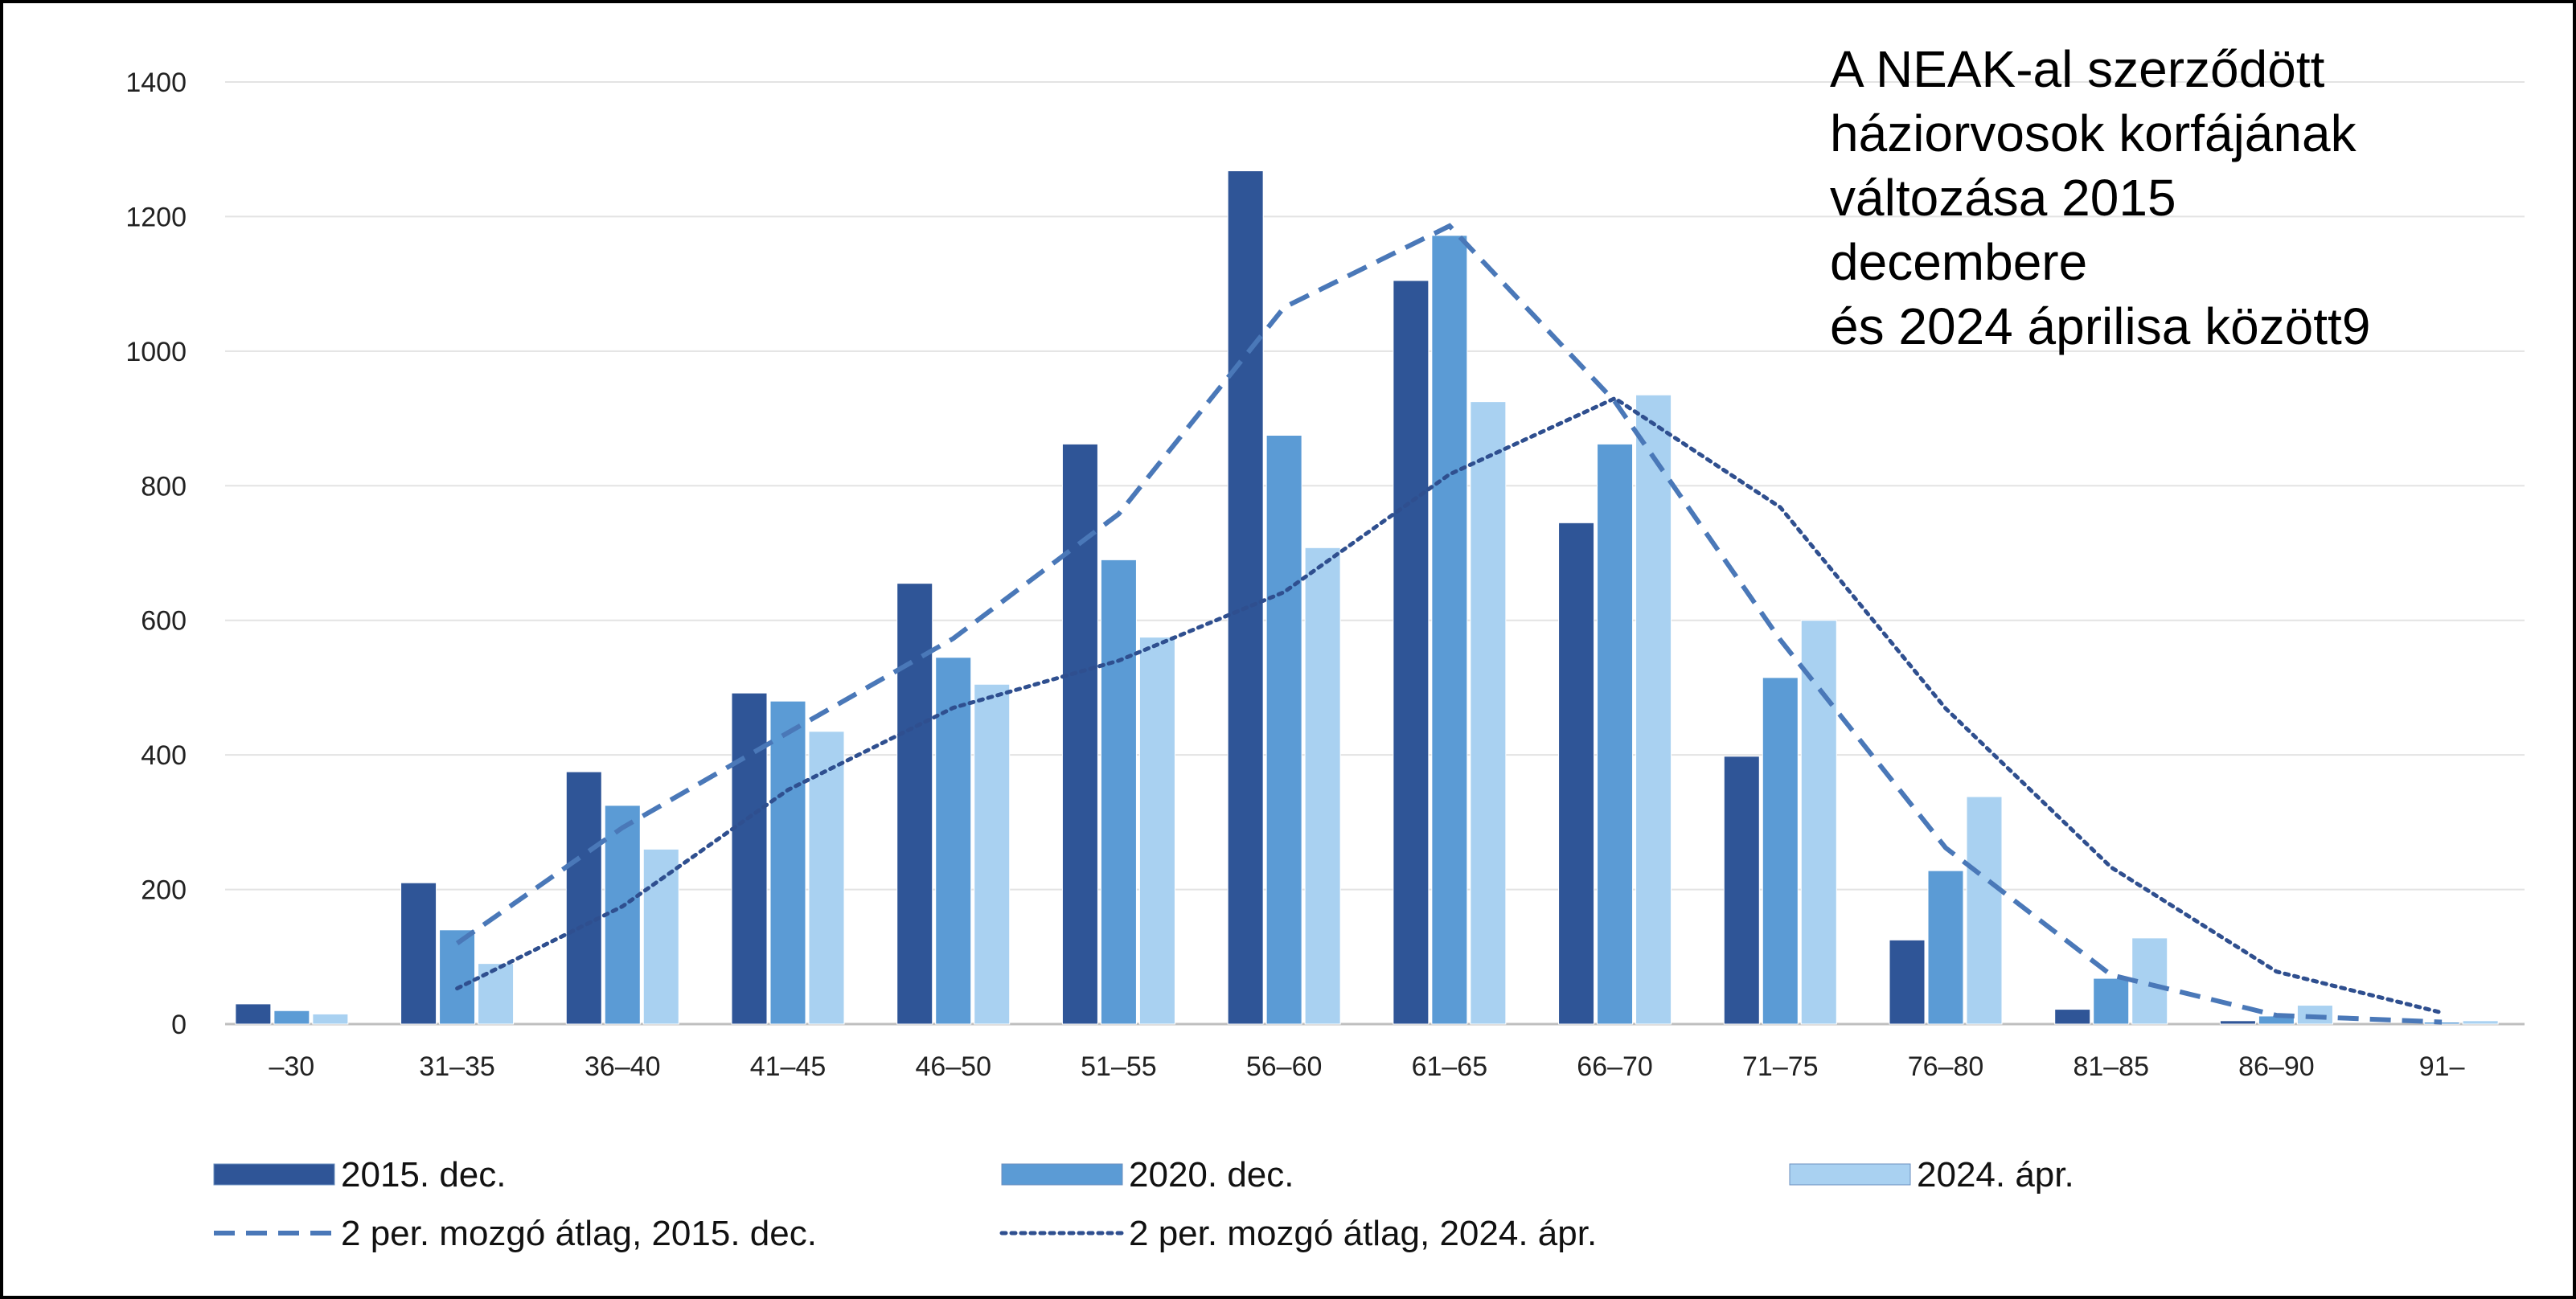 Image resolution: width=2576 pixels, height=1299 pixels. What do you see at coordinates (2003, 198) in the screenshot?
I see `chart-title-line: változása 2015` at bounding box center [2003, 198].